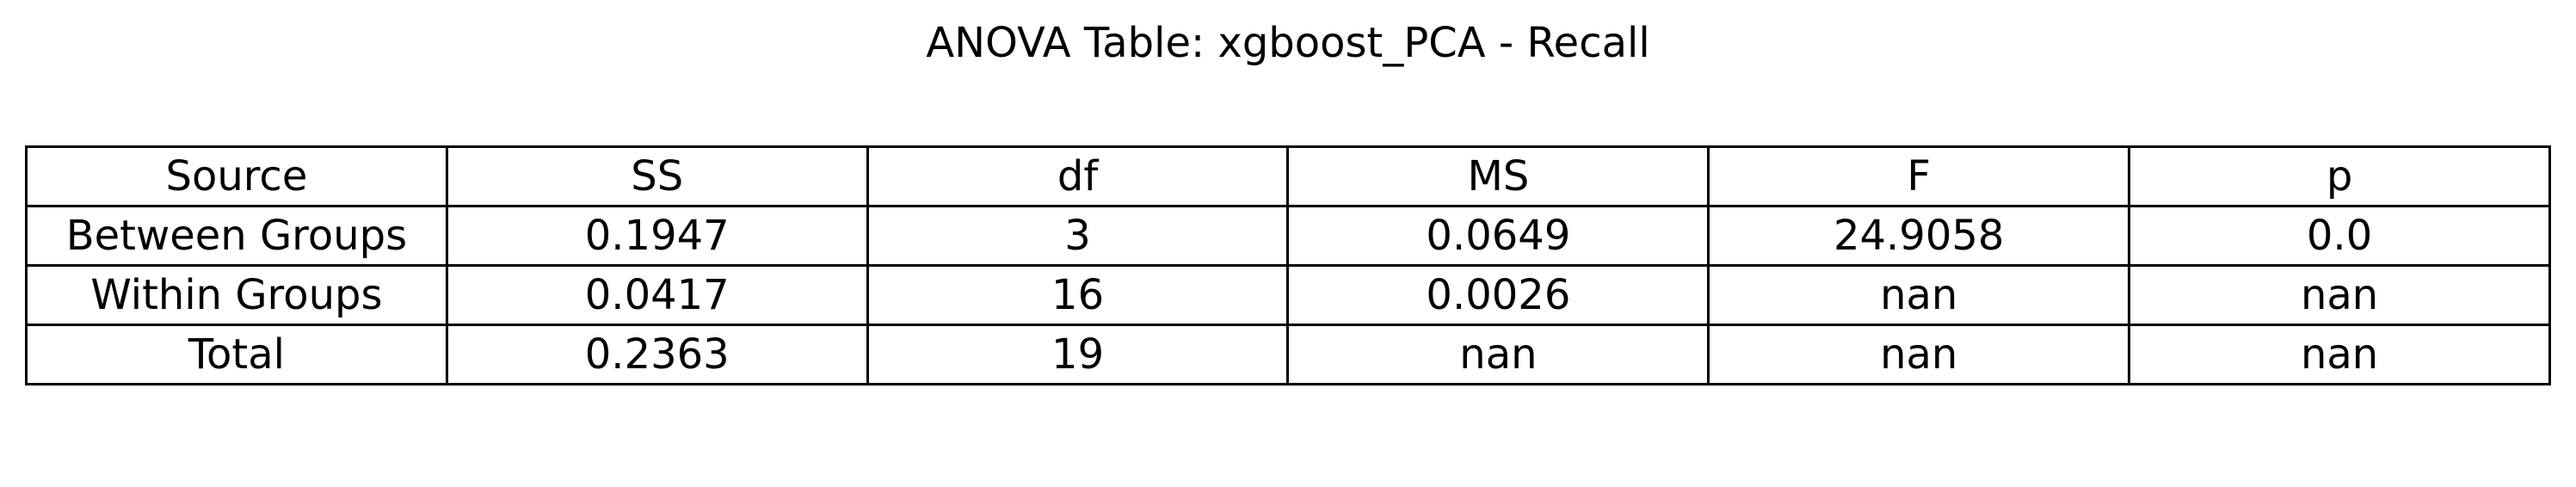 This screenshot has width=2576, height=487. Describe the element at coordinates (657, 176) in the screenshot. I see `header-ss: SS` at that location.